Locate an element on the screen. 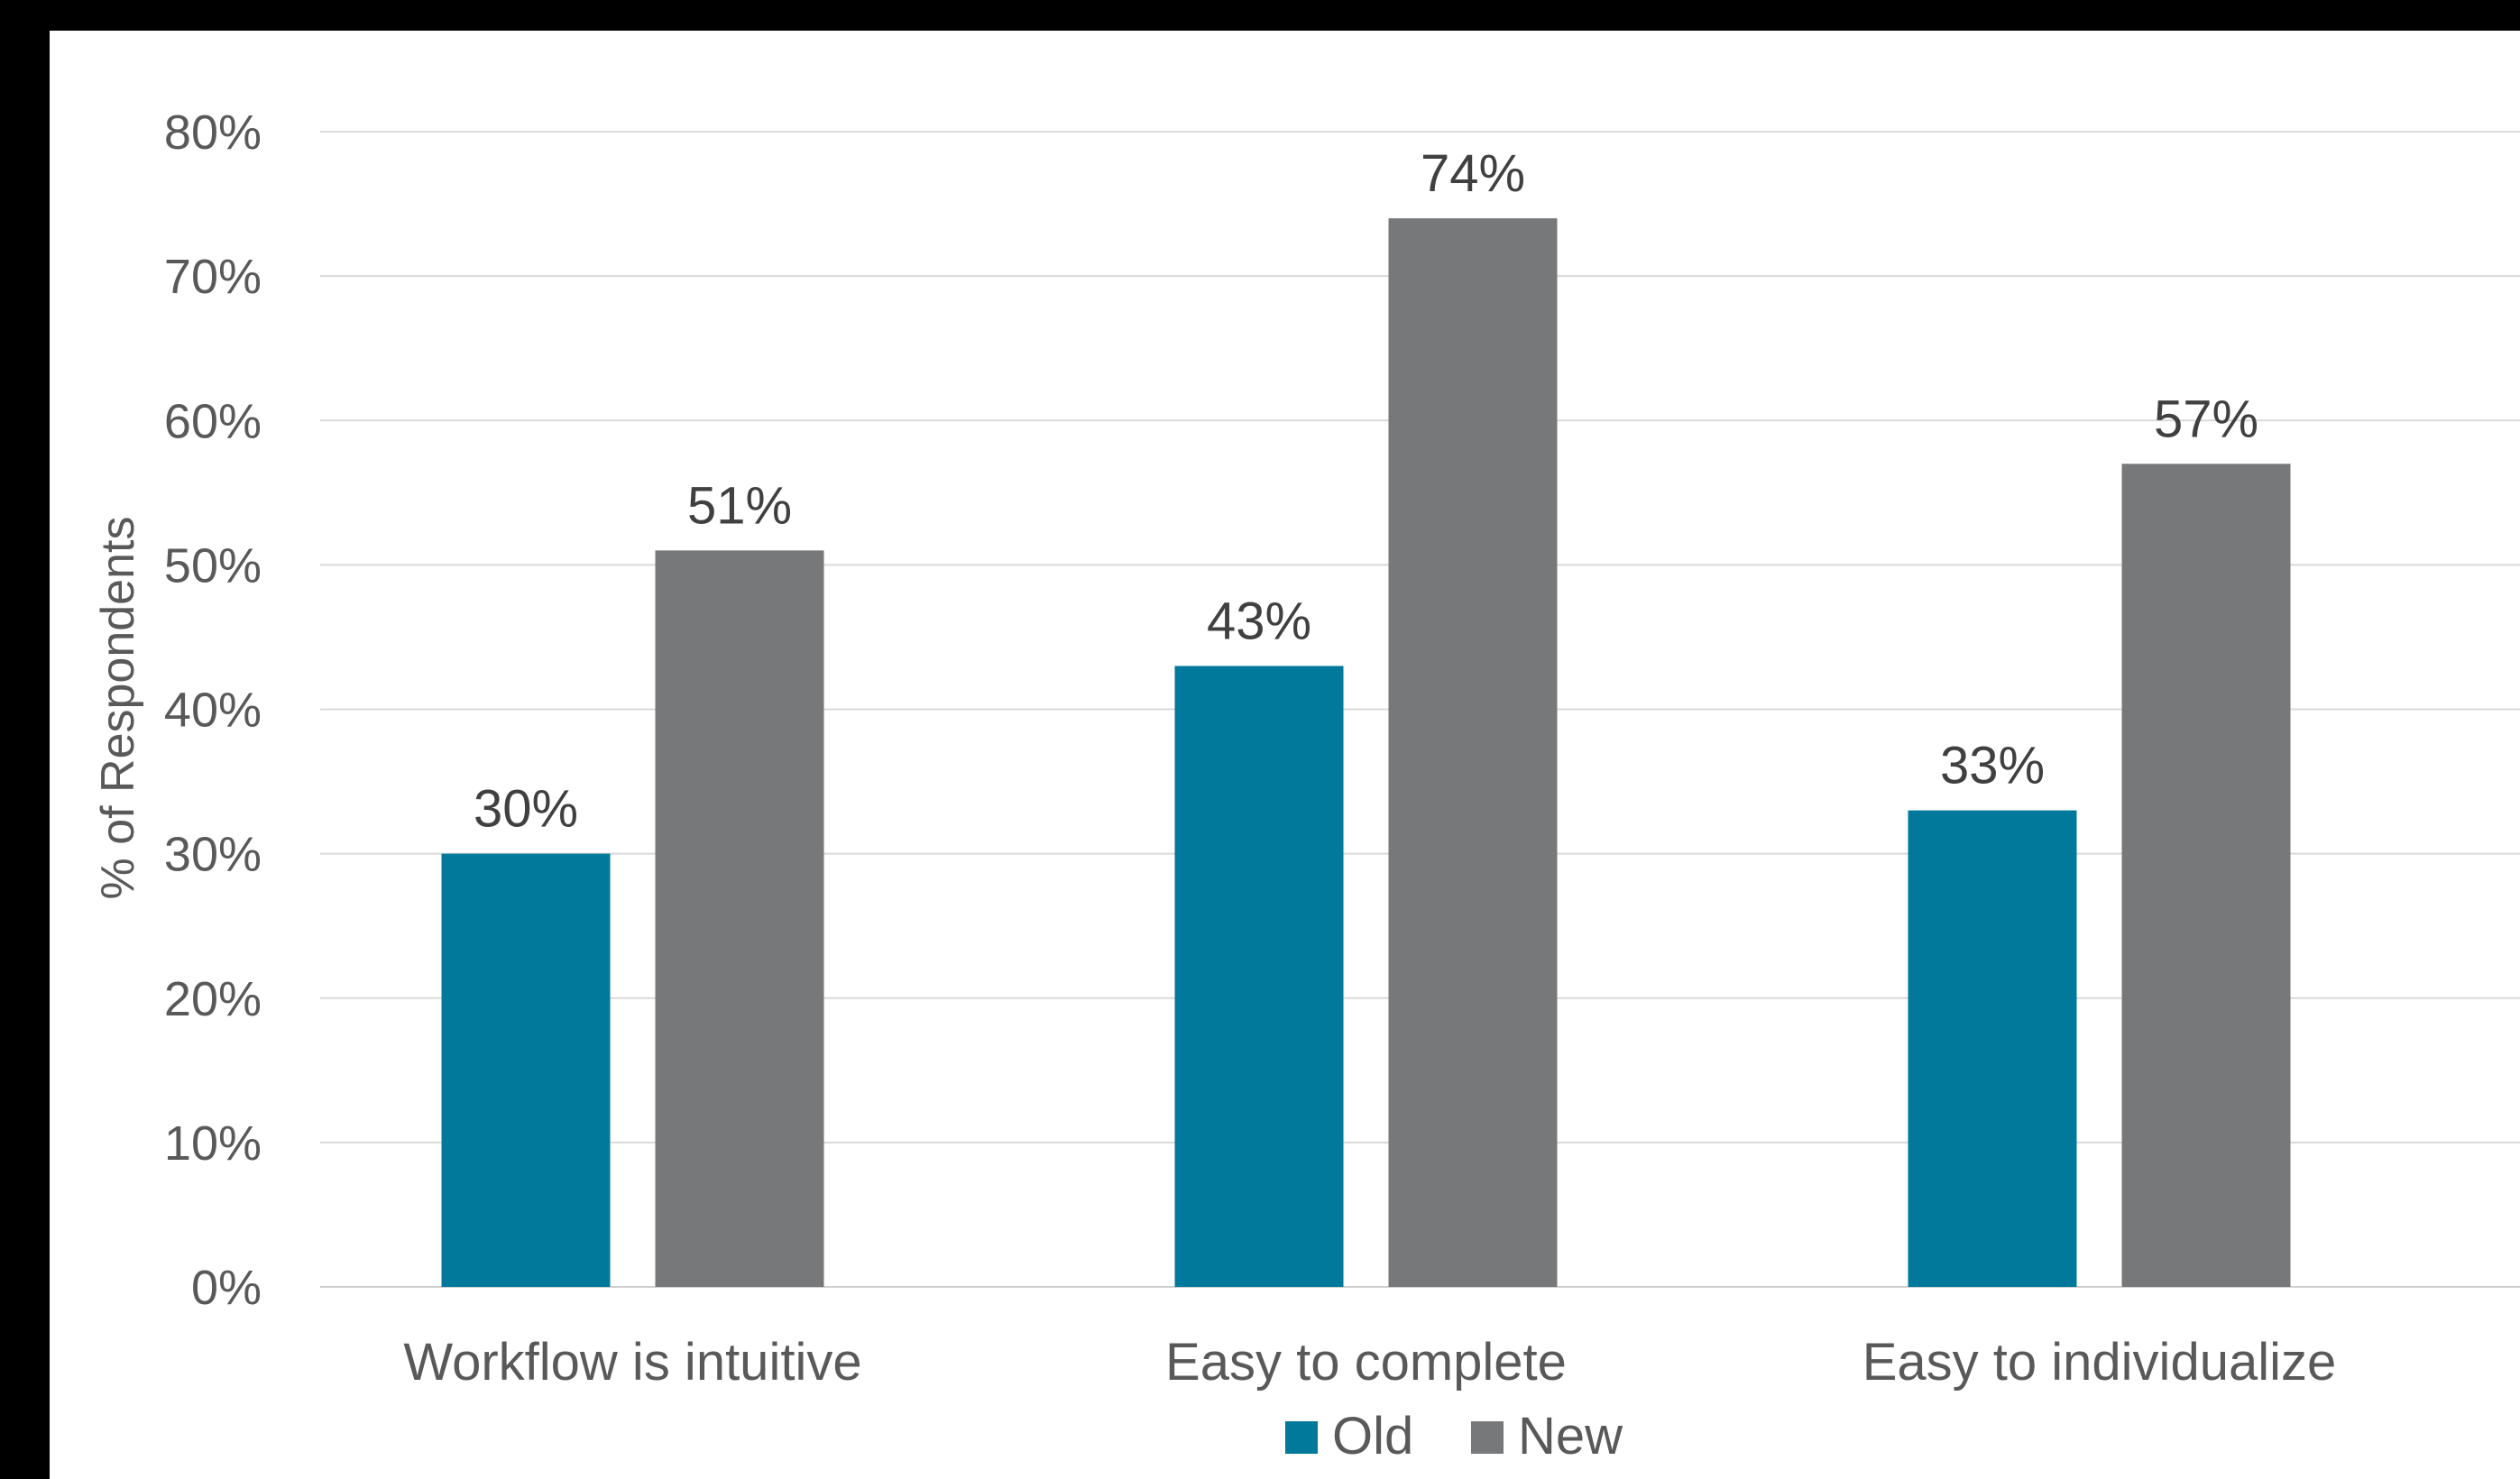  y-tick-label: 50% is located at coordinates (213, 566).